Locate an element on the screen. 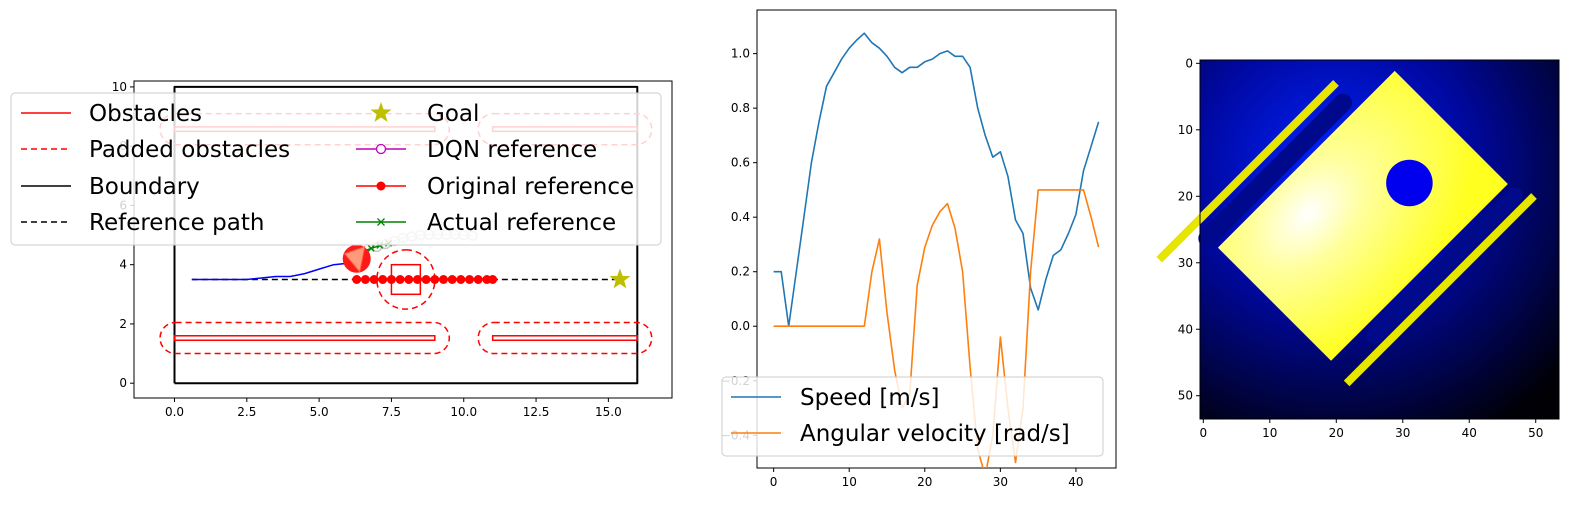 This screenshot has width=1577, height=505. legend-entry: Goal is located at coordinates (424, 114).